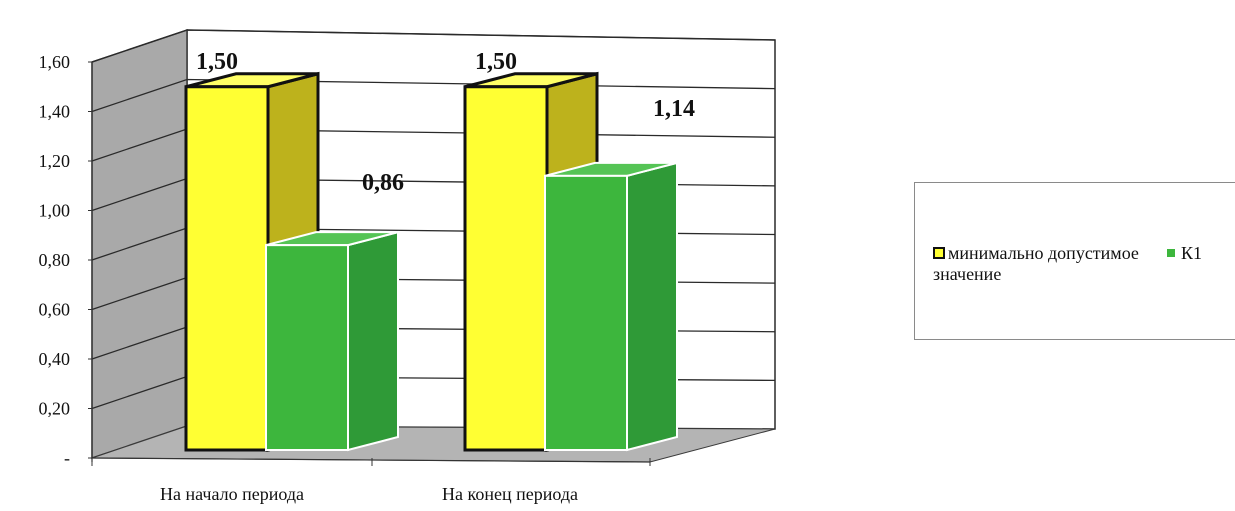 The width and height of the screenshot is (1235, 511). I want to click on y-tick-label: 1,00, so click(55, 211).